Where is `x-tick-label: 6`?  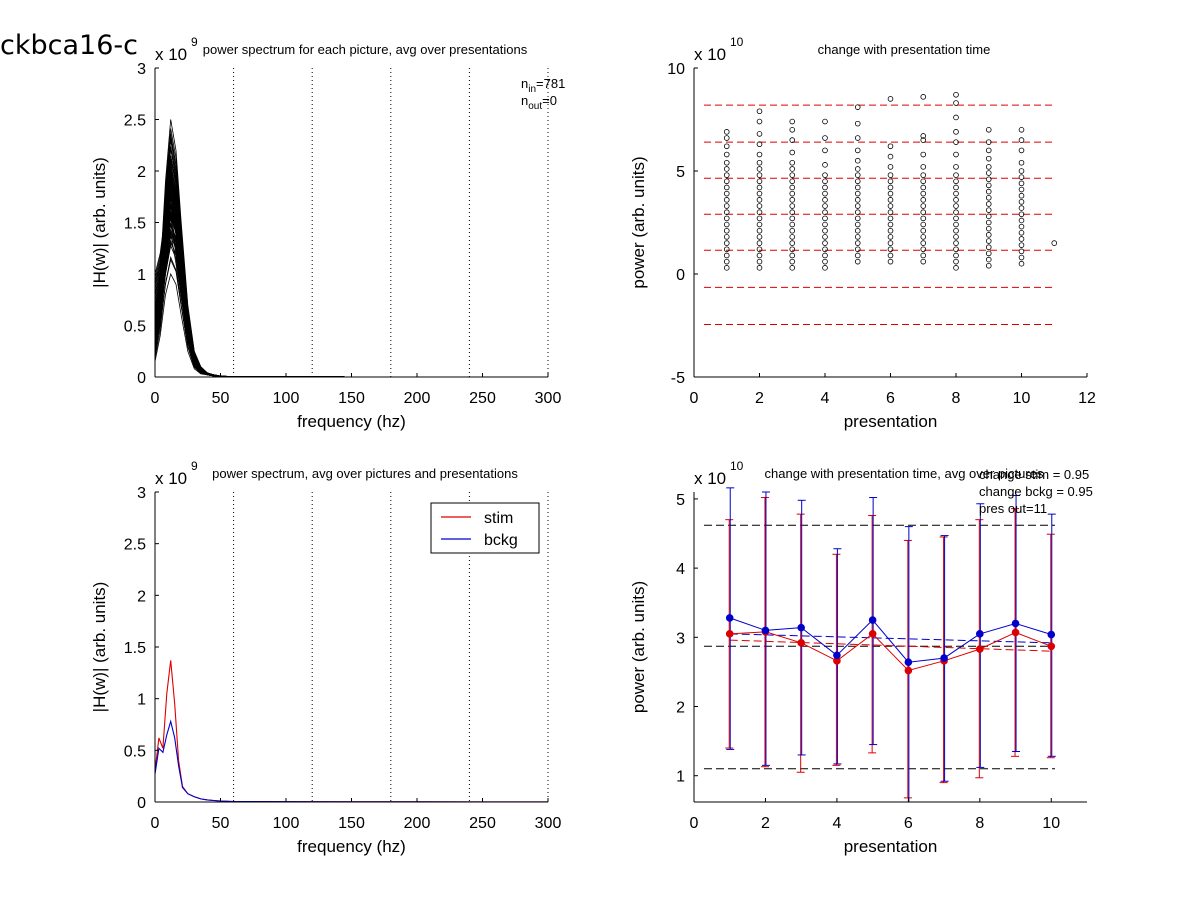
x-tick-label: 6 is located at coordinates (890, 398).